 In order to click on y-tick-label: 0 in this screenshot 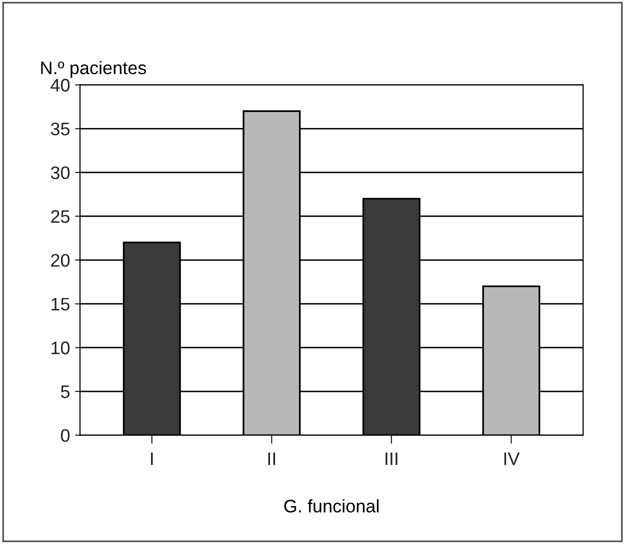, I will do `click(65, 435)`.